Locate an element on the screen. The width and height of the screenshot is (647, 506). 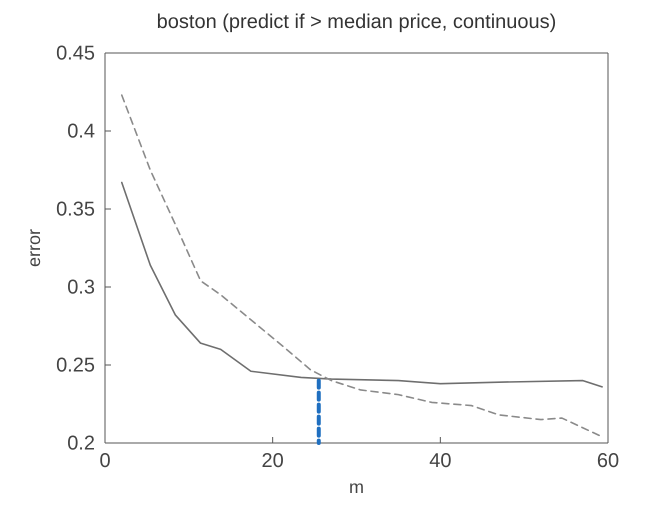
x-tick-label: 40 is located at coordinates (440, 461).